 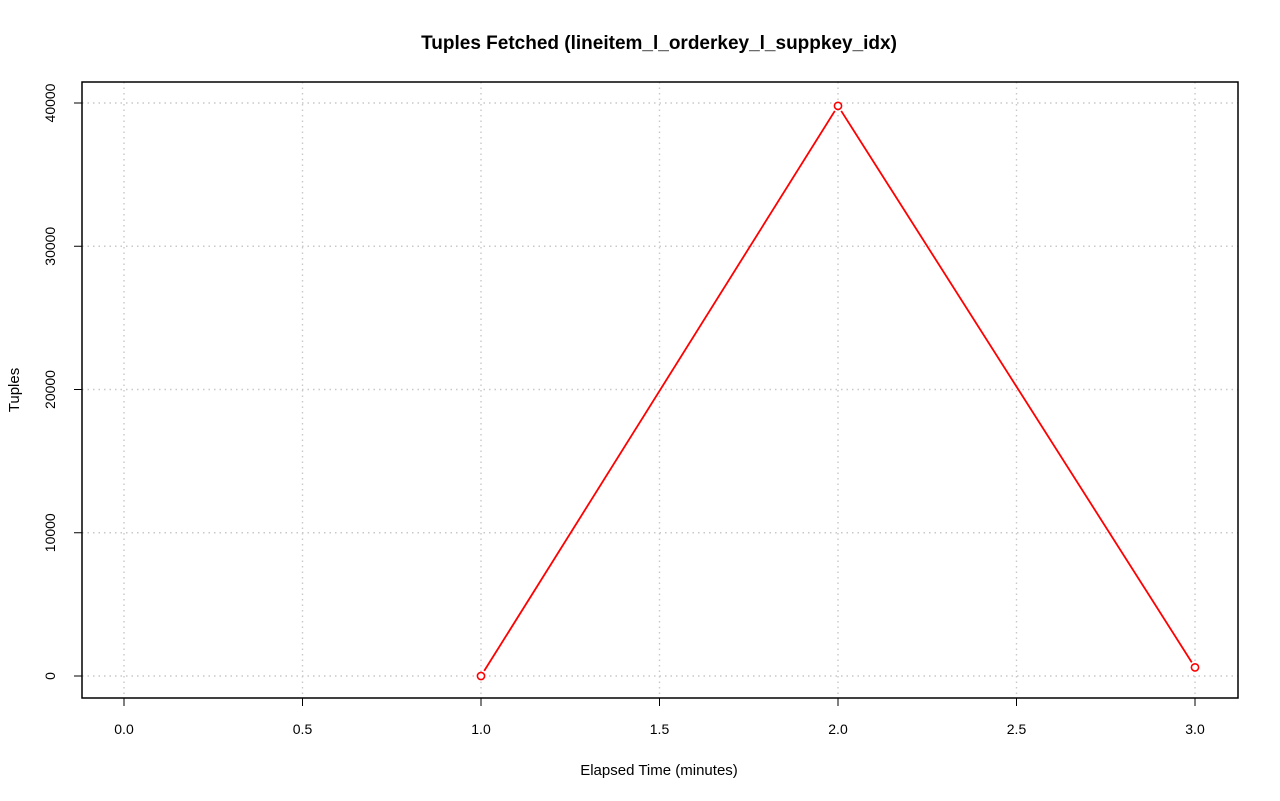 I want to click on y-tick-label: 10000, so click(x=50, y=532).